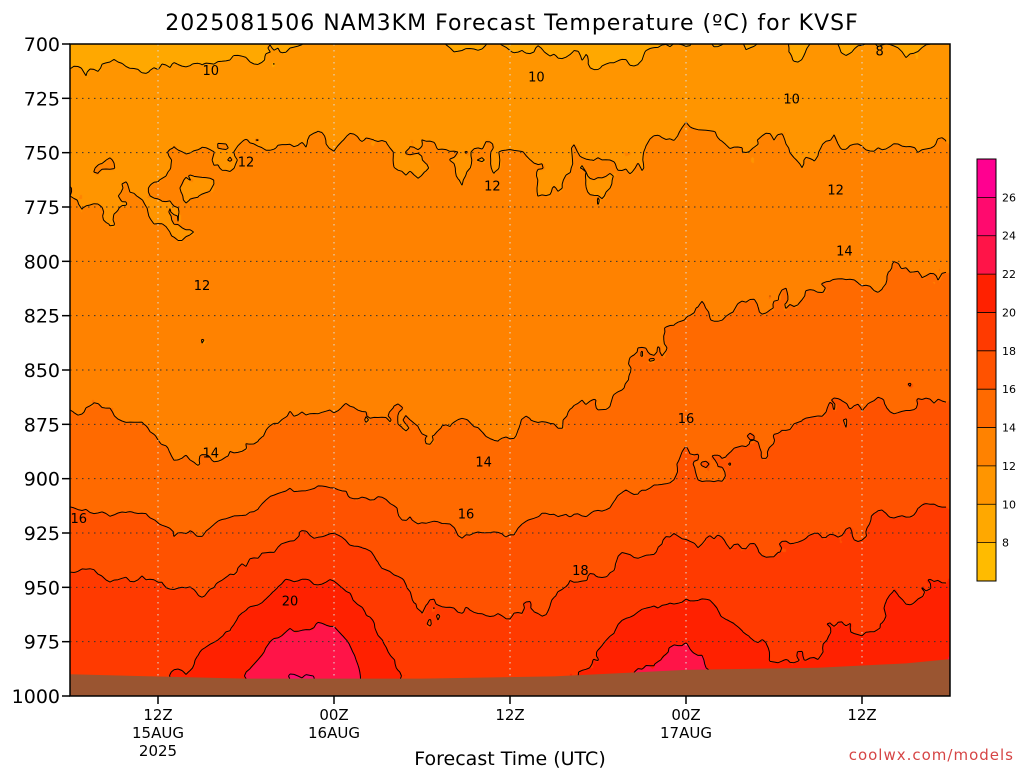  I want to click on y-axis: 700 725 750 775 800 825 850 875 900 925 950 975 1000, so click(41, 371).